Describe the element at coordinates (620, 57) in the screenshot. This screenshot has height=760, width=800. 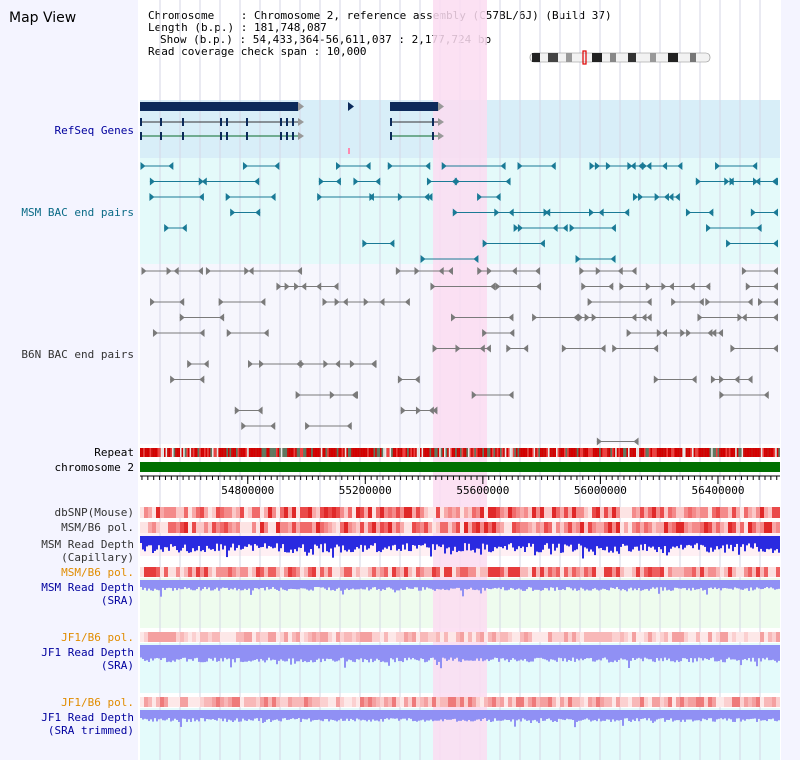
I see `chromosome-ideogram` at that location.